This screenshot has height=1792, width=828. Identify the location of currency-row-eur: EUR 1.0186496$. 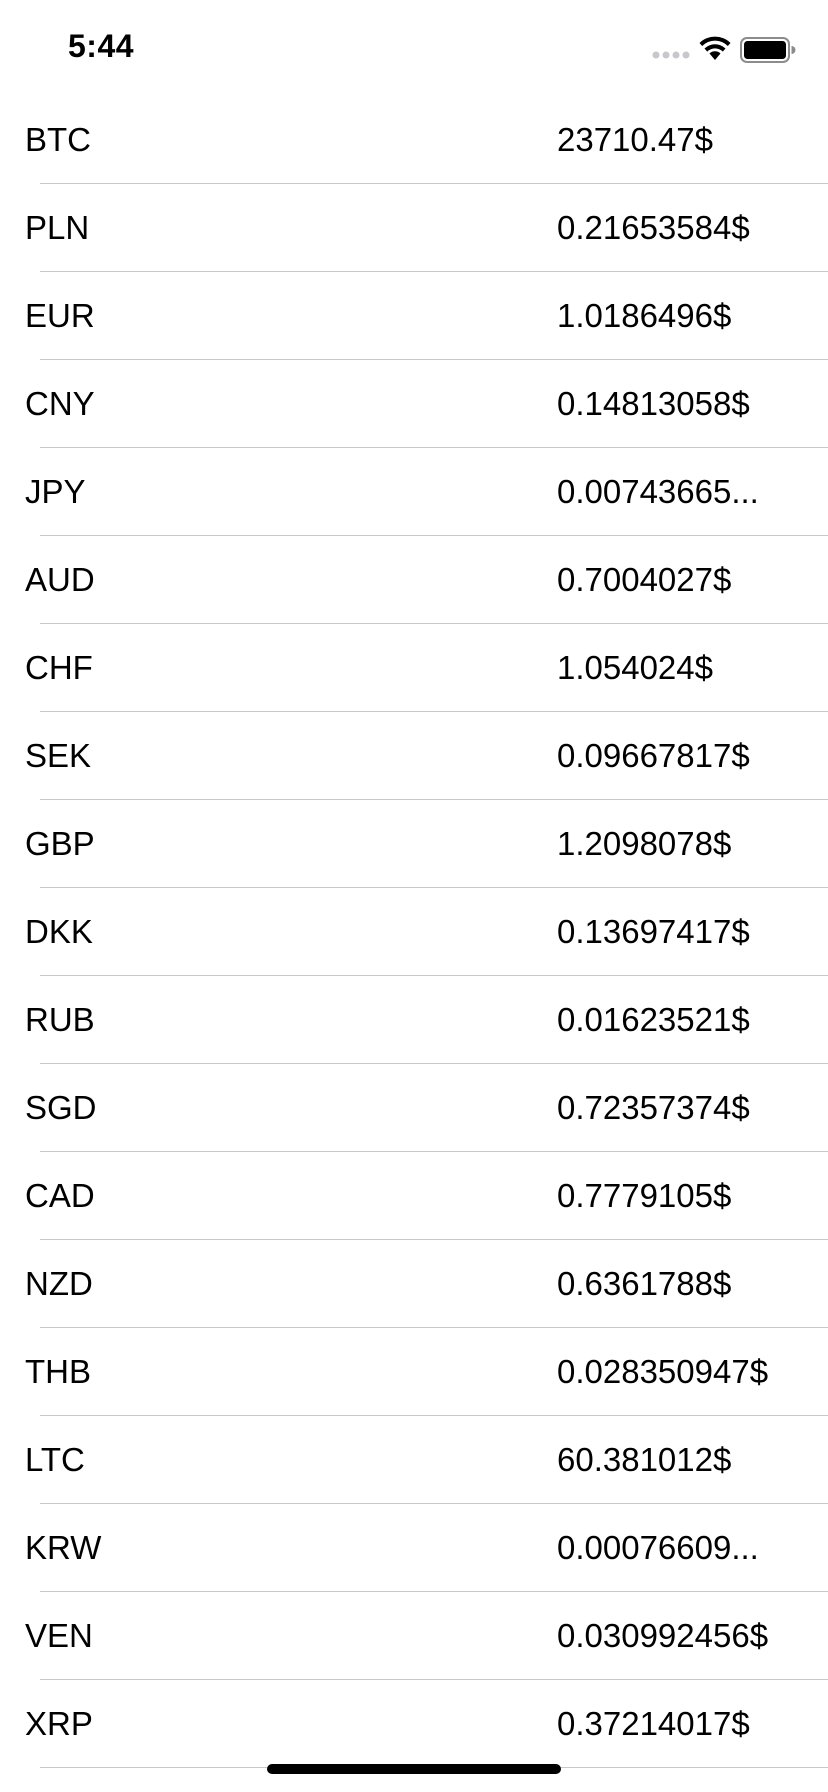
(414, 316).